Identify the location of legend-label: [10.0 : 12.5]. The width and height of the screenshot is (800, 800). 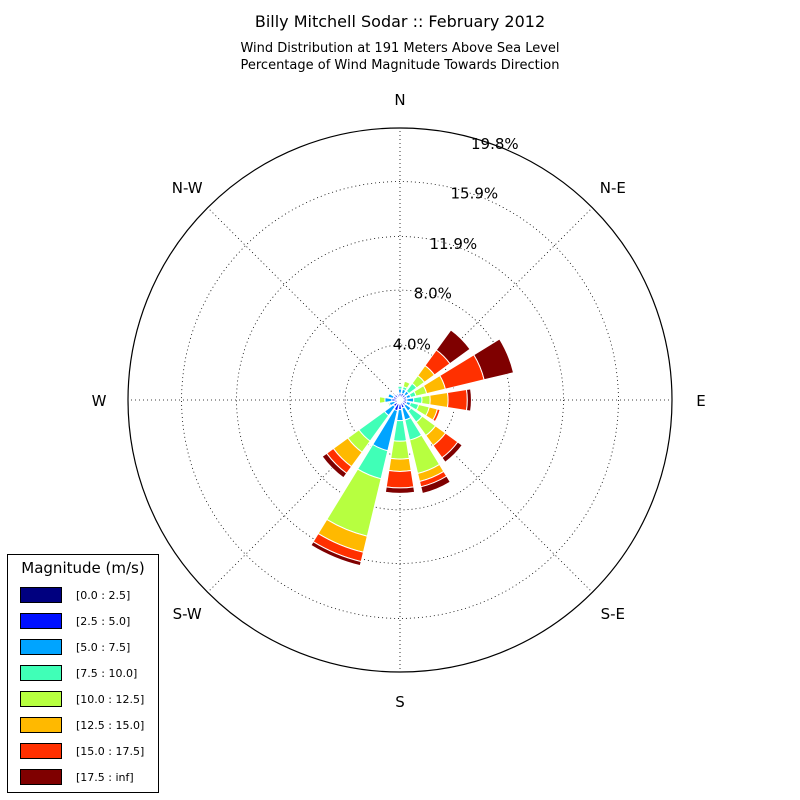
(110, 699).